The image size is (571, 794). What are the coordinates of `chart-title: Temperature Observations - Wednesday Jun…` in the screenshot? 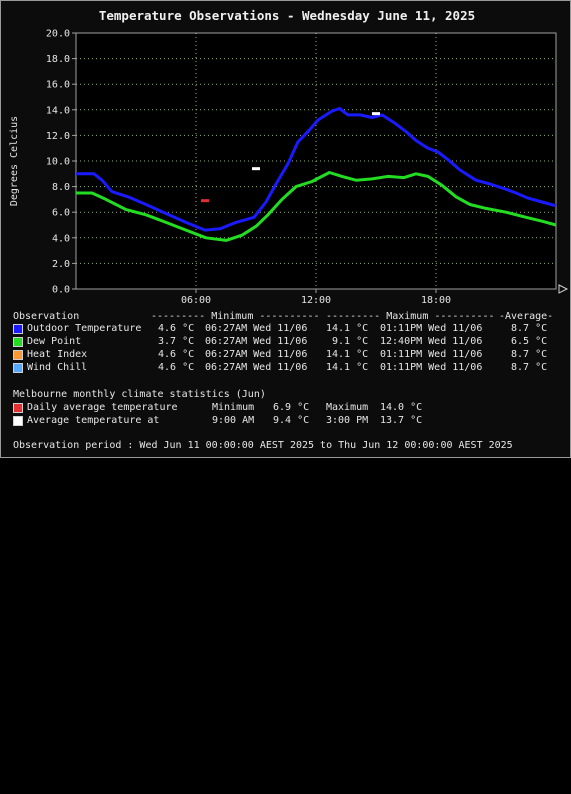 It's located at (287, 15).